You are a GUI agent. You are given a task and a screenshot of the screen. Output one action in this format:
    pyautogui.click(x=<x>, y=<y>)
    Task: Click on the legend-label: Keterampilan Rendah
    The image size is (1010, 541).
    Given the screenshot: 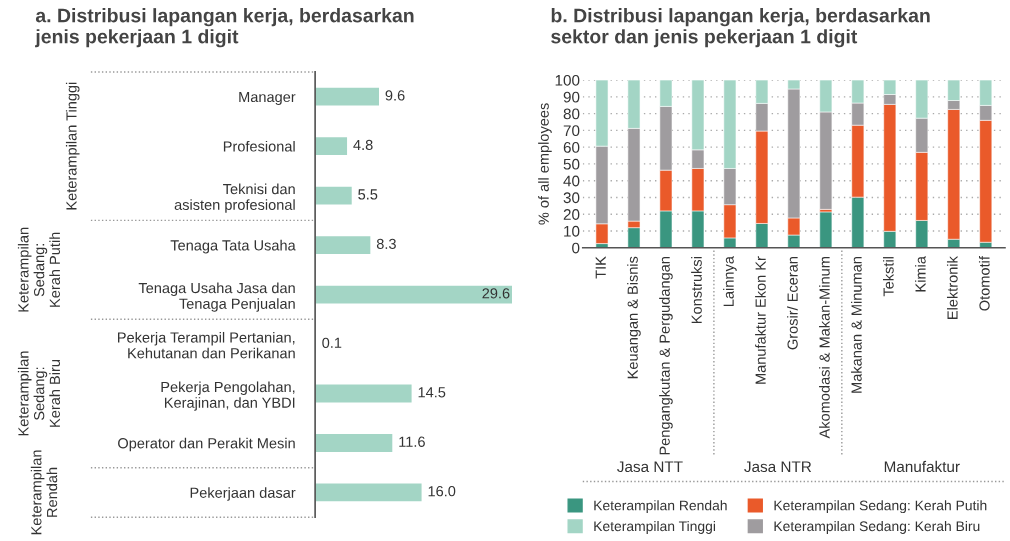 What is the action you would take?
    pyautogui.click(x=660, y=507)
    